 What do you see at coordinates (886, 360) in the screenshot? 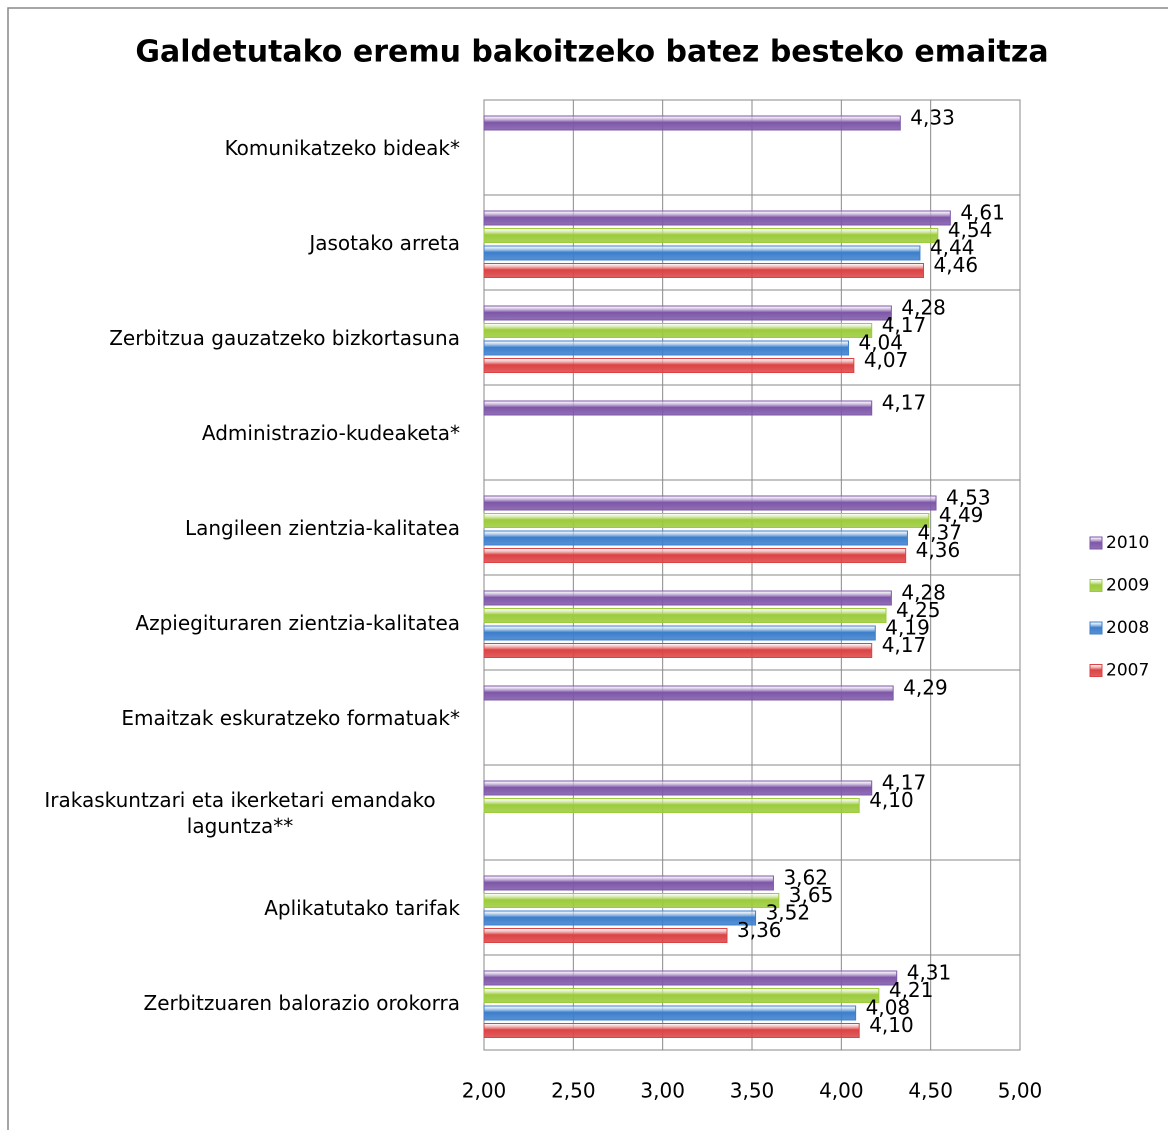
I see `value-label: 4,07` at bounding box center [886, 360].